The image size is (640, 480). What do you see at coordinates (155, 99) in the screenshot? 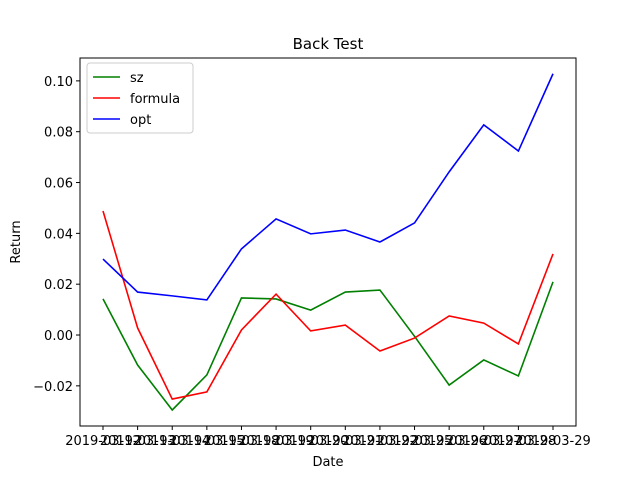
I see `legend-label: formula` at bounding box center [155, 99].